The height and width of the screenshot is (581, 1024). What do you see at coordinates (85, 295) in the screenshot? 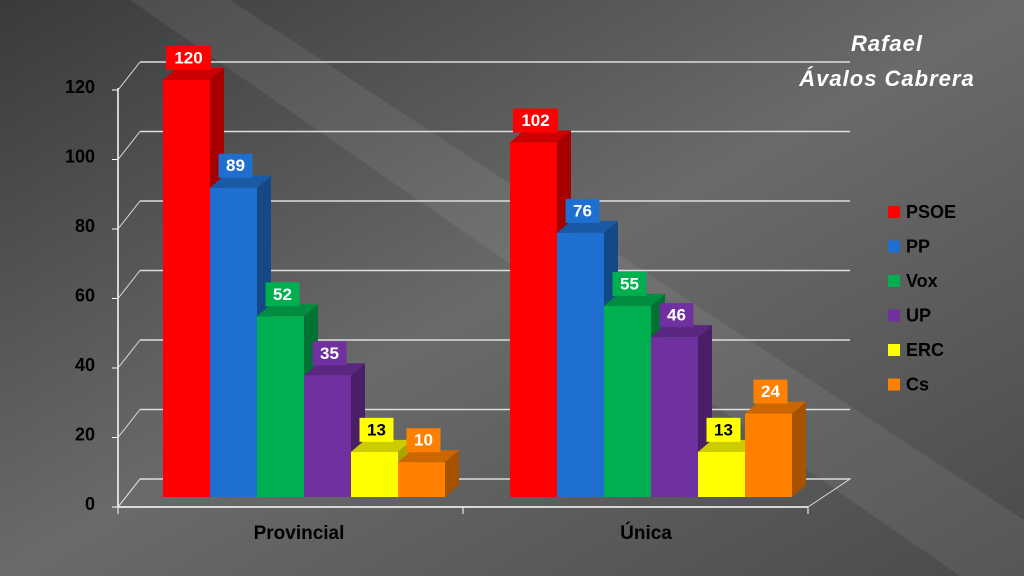
I see `y-tick-label: 60` at bounding box center [85, 295].